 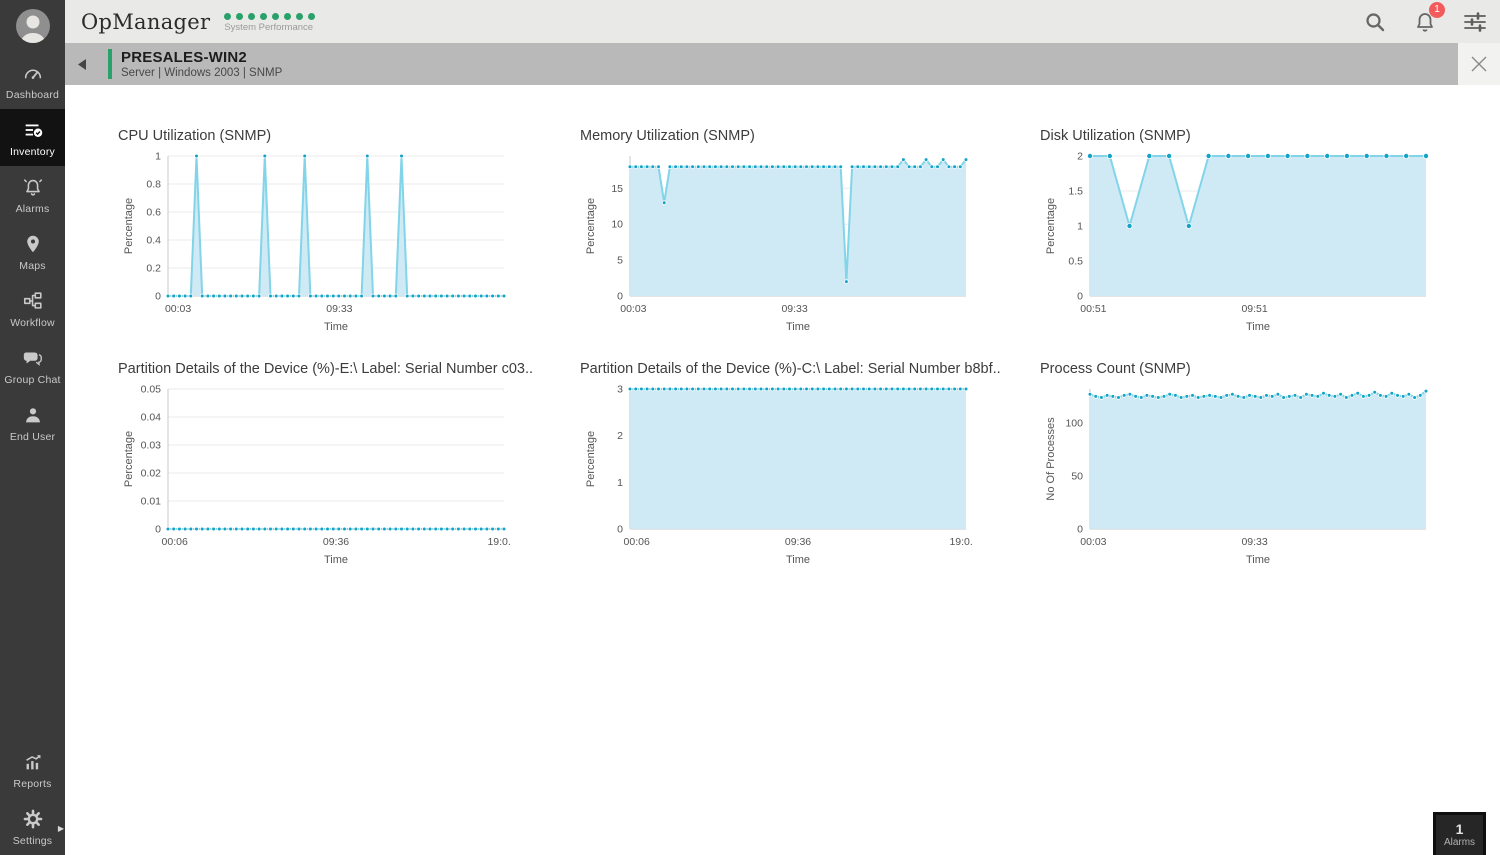 I want to click on svg-text: 10, so click(x=617, y=225).